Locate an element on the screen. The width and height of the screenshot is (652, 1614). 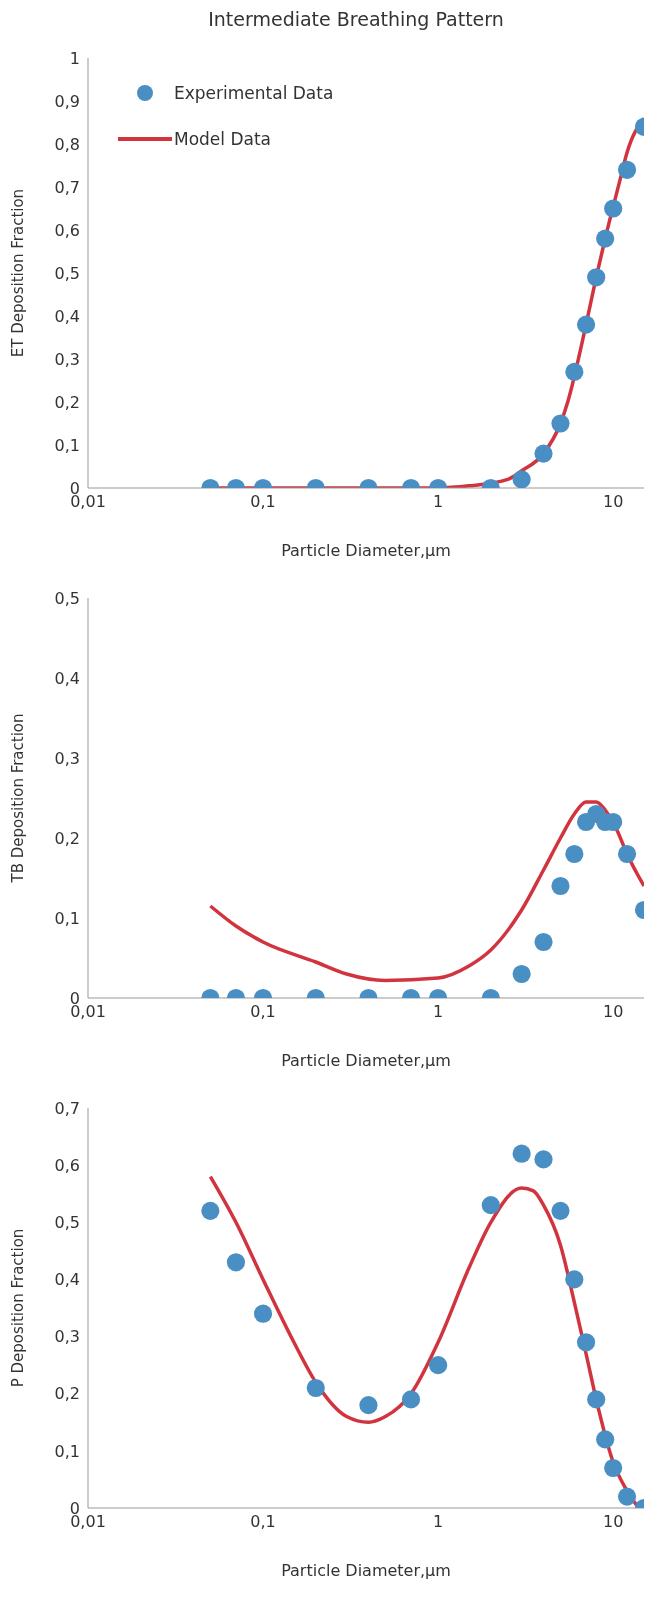
y-tick-label: 0,8 is located at coordinates (67, 144).